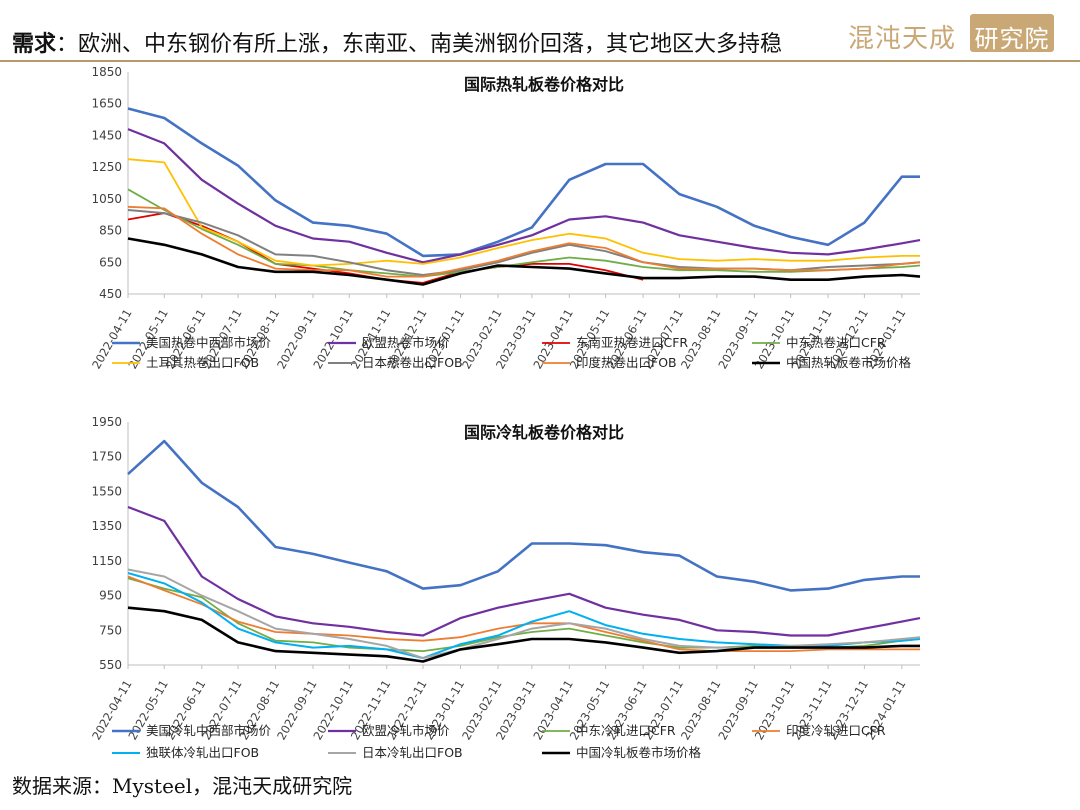 This screenshot has height=810, width=1080. Describe the element at coordinates (836, 730) in the screenshot. I see `legend-label: 印度冷轧进口CFR` at that location.